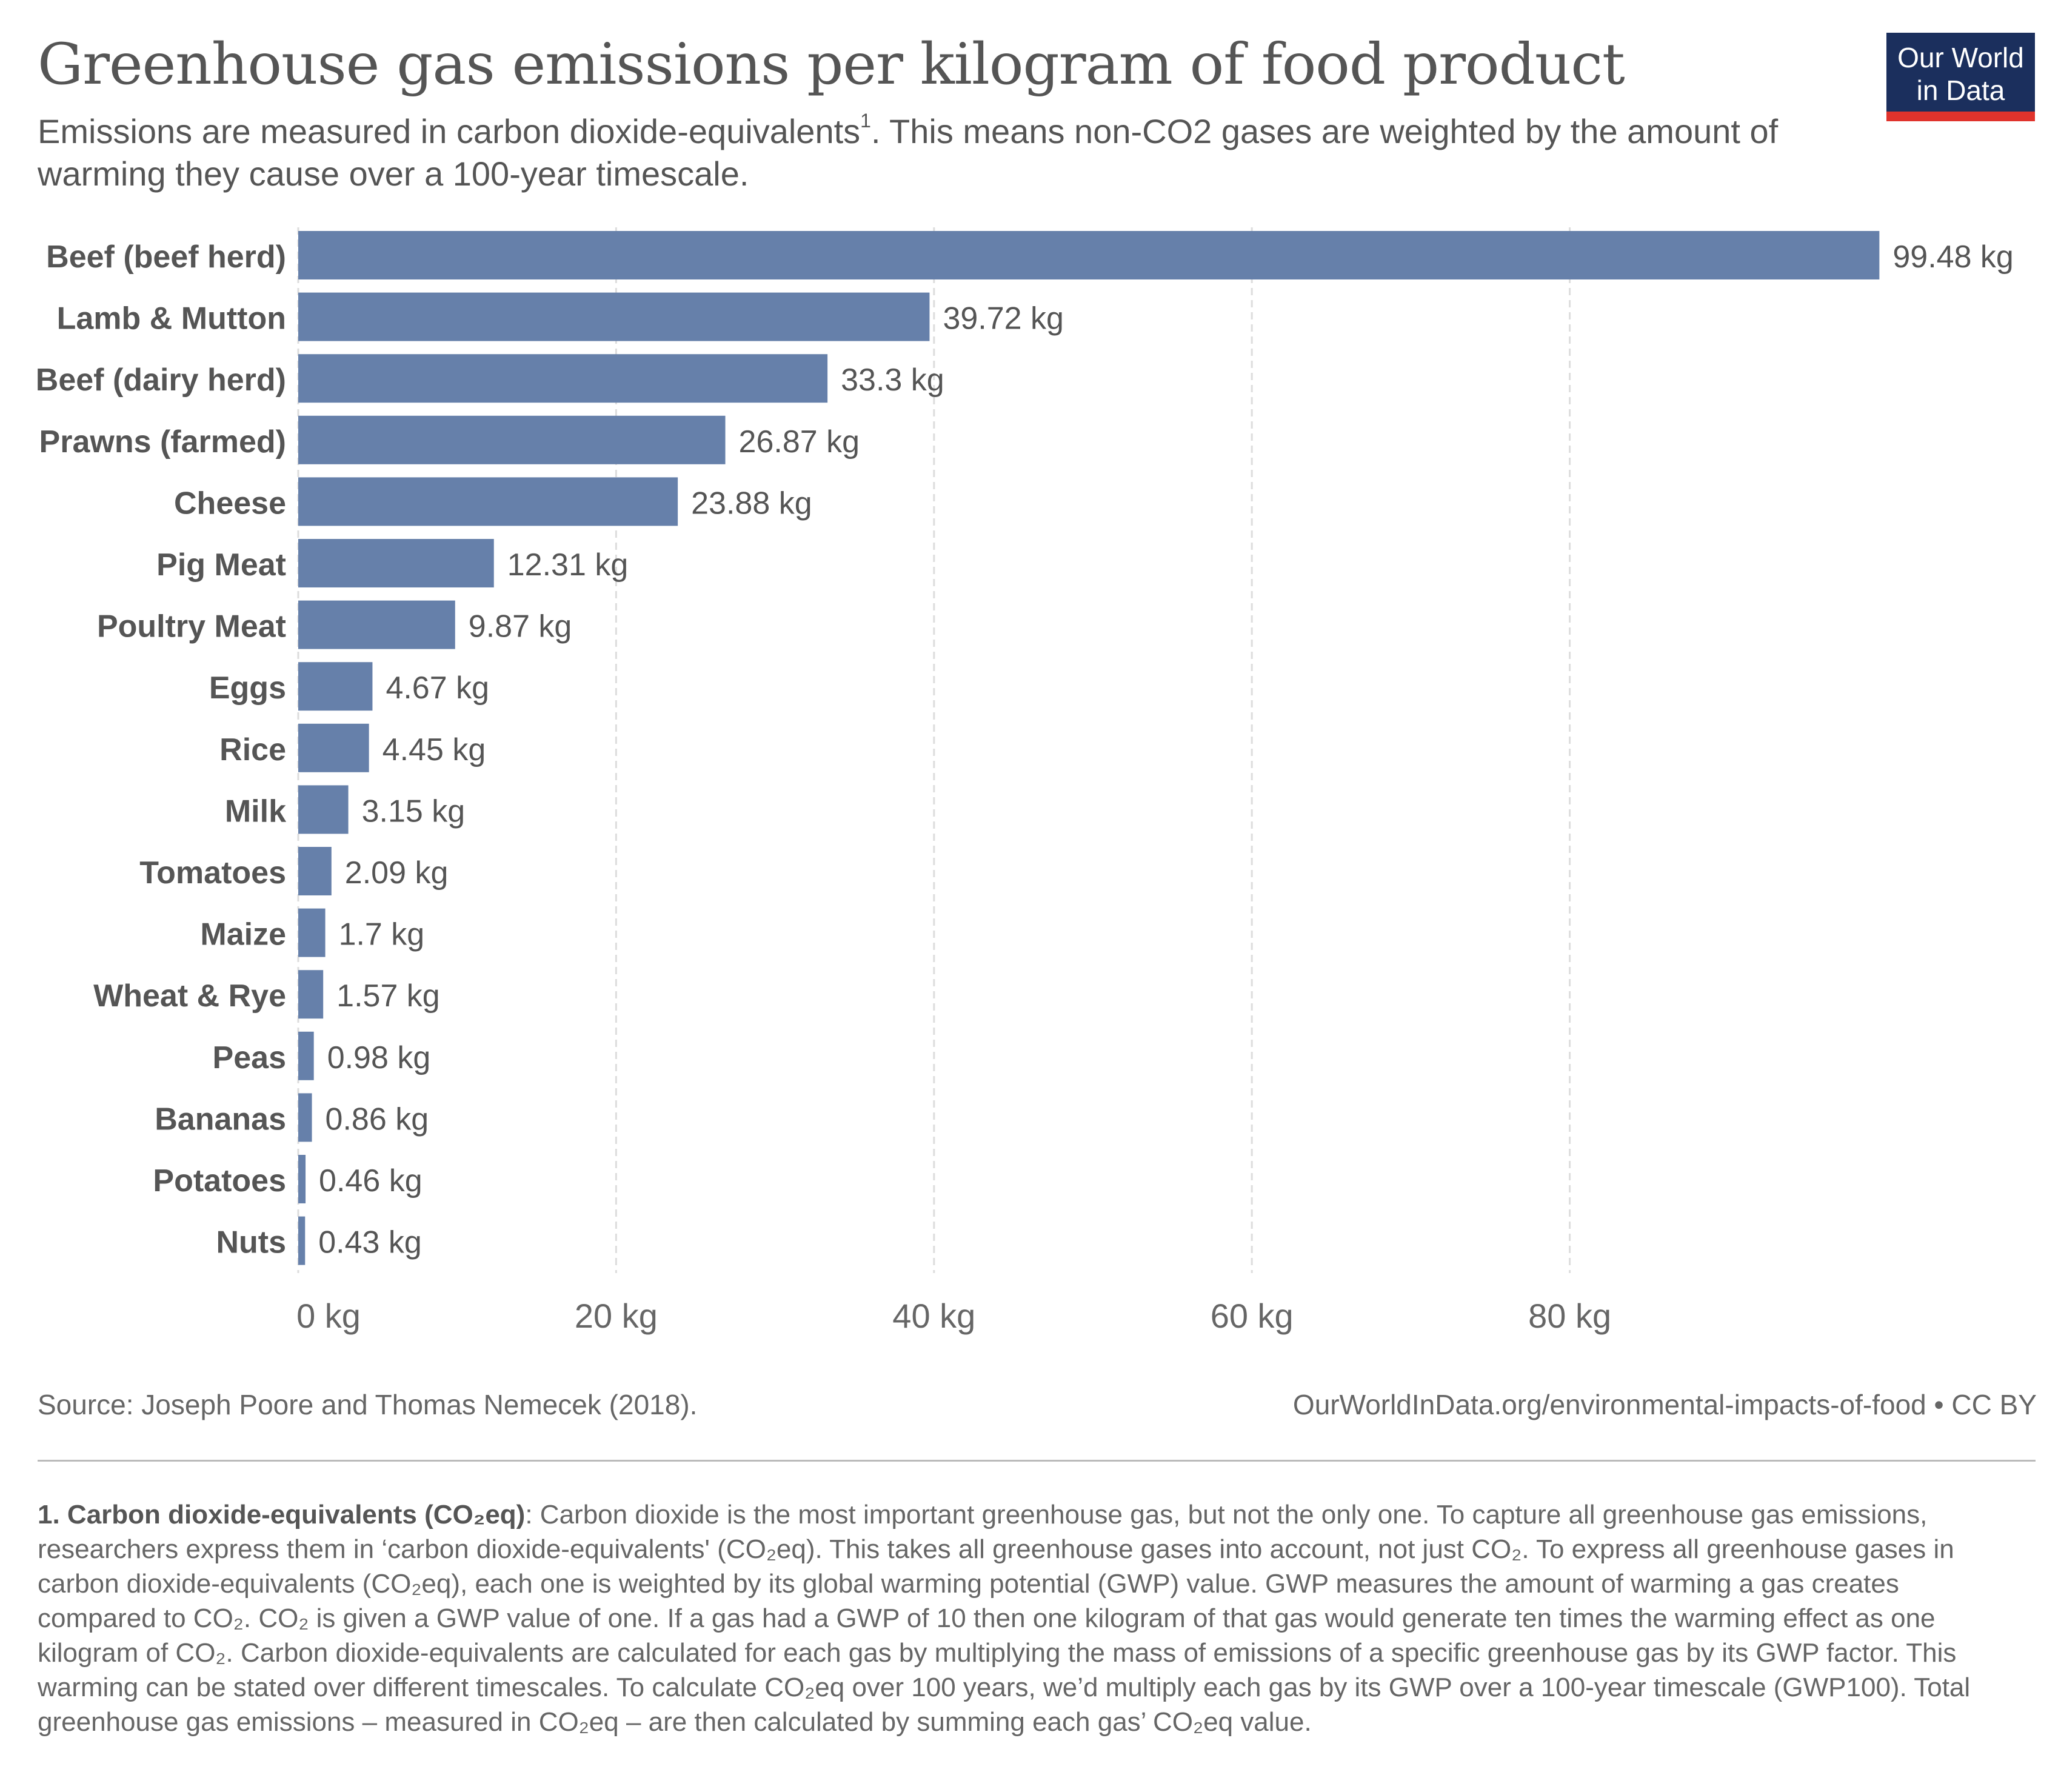  Describe the element at coordinates (220, 1119) in the screenshot. I see `category-label: Bananas` at that location.